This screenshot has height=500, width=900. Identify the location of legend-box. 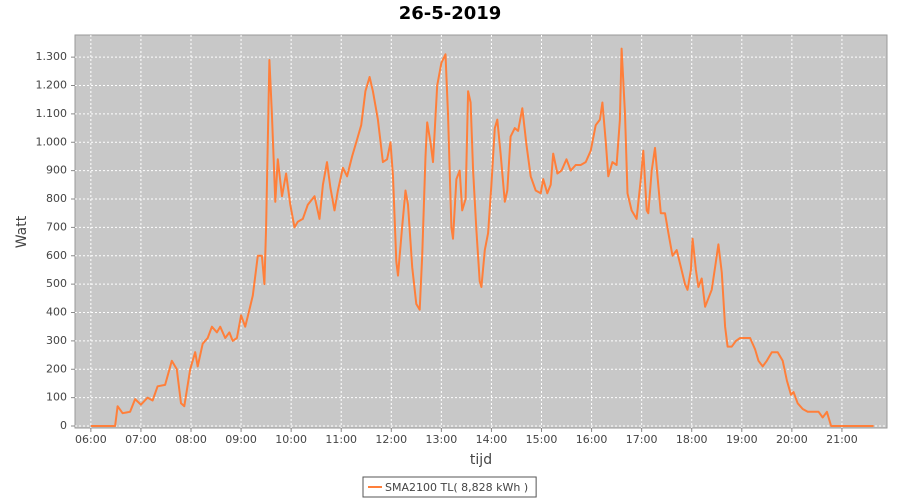
(449, 487).